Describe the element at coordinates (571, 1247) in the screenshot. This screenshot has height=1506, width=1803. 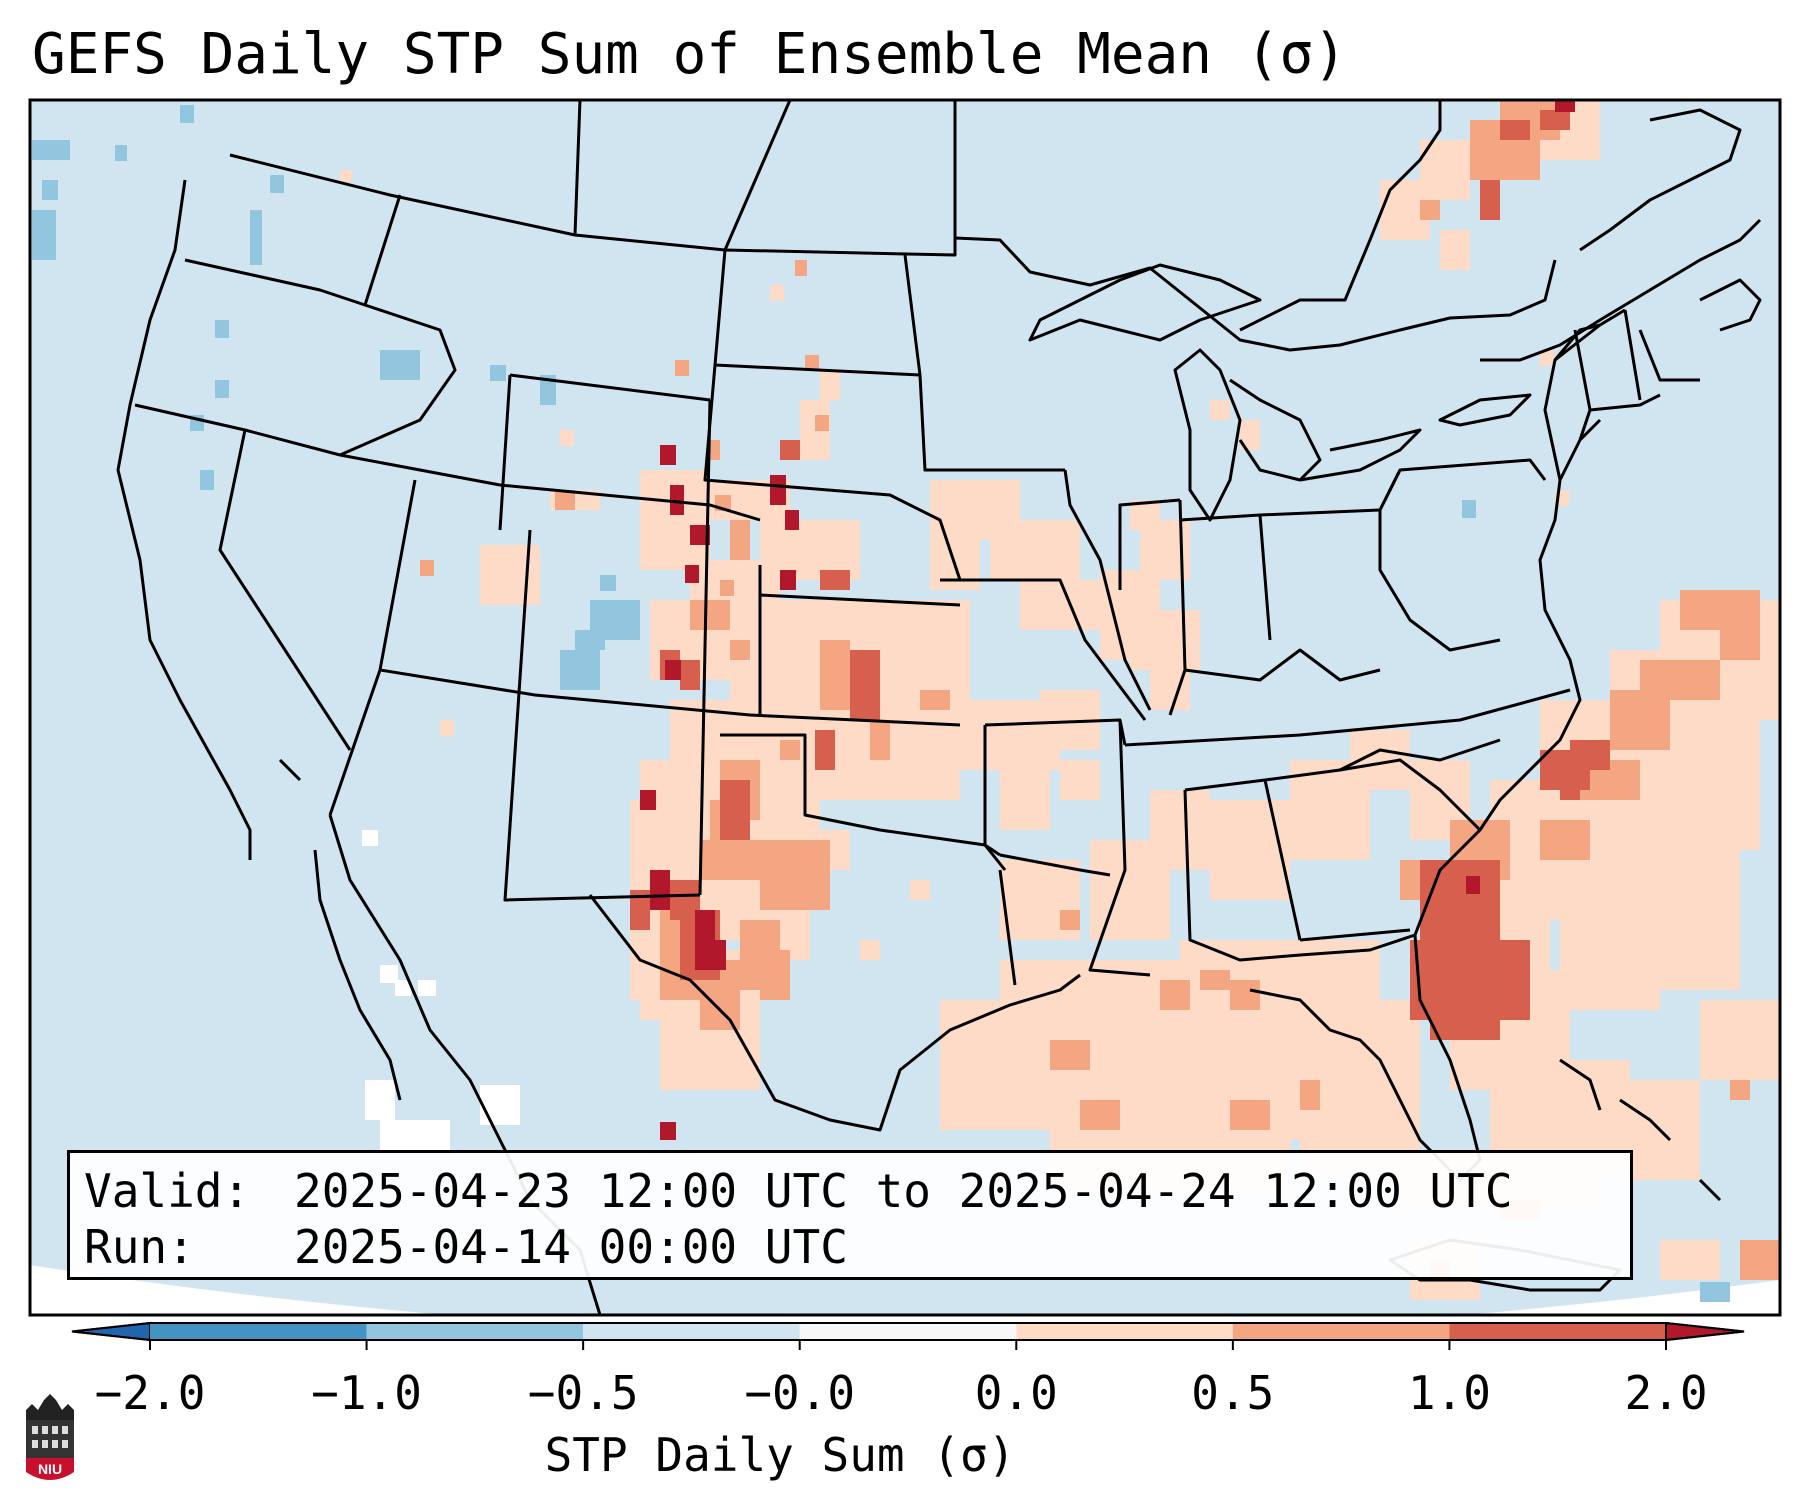
I see `run-value: 2025-04-14 00:00 UTC` at that location.